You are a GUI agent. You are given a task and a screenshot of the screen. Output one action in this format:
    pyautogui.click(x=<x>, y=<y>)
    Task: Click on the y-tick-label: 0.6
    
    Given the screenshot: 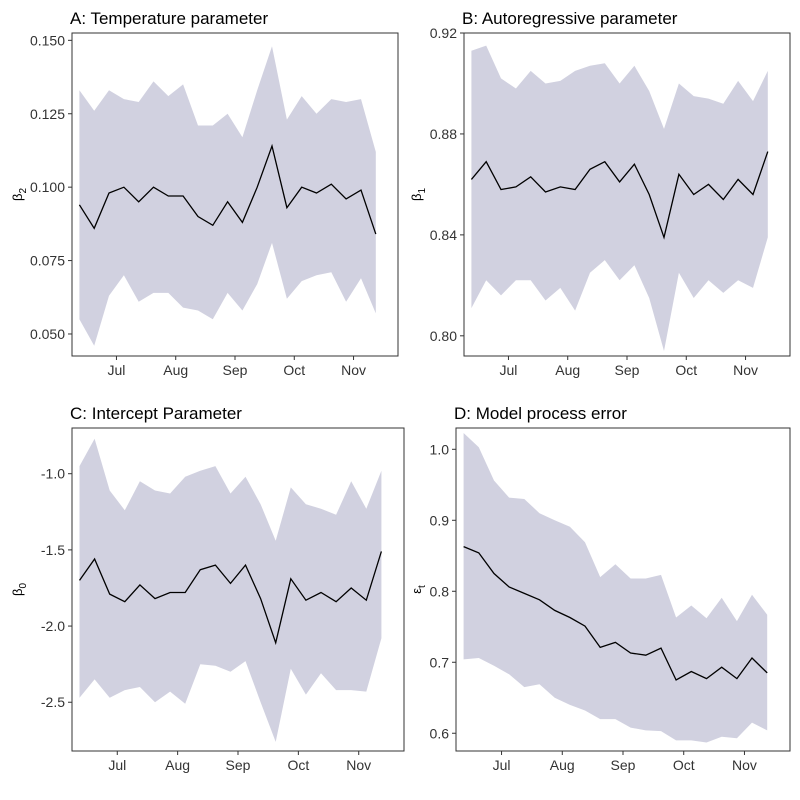 What is the action you would take?
    pyautogui.click(x=440, y=733)
    